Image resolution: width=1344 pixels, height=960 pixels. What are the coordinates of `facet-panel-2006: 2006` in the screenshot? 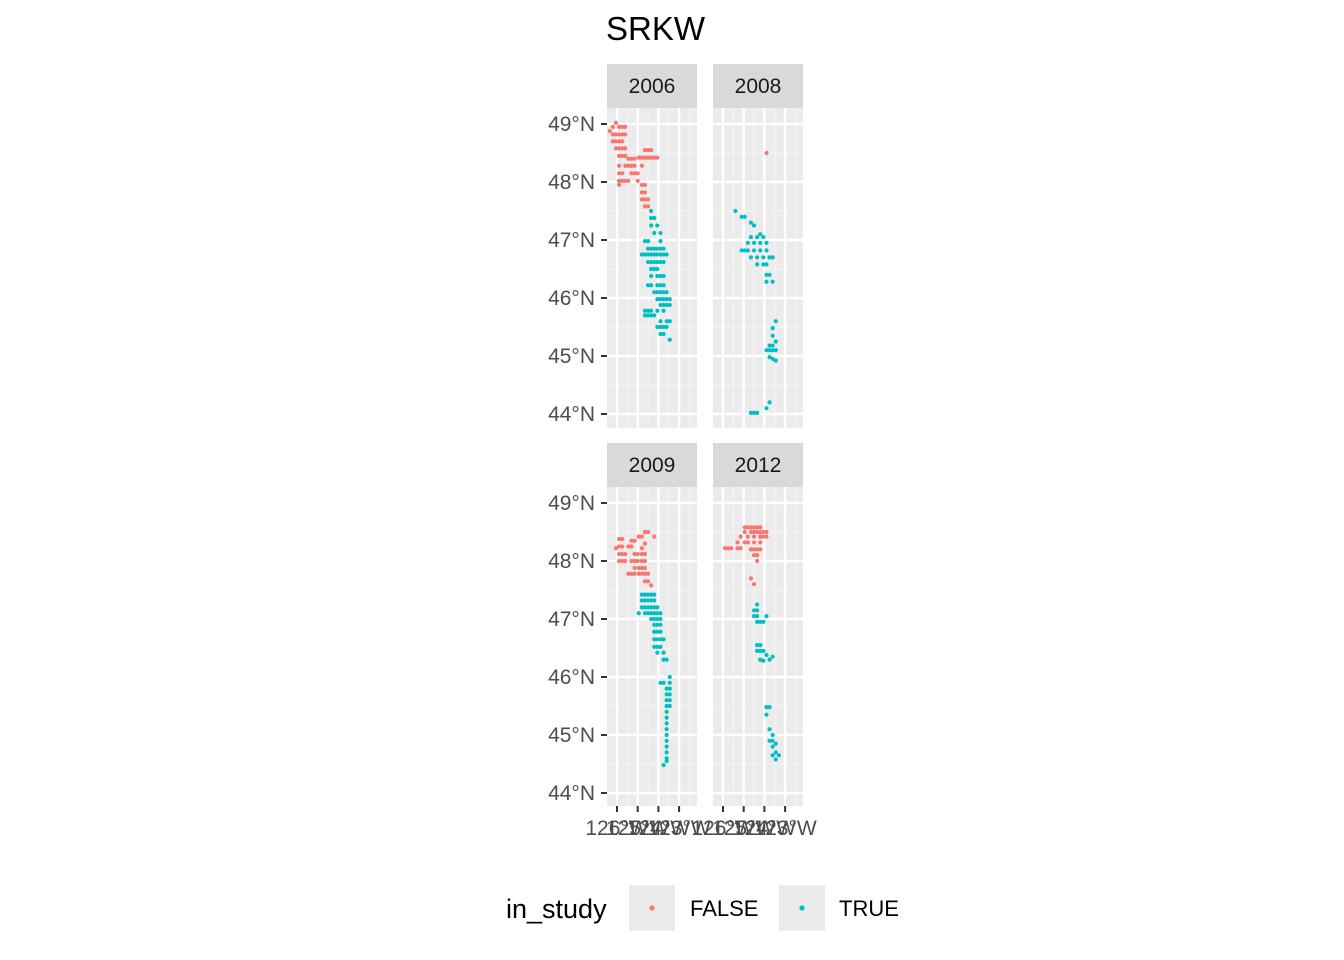 It's located at (652, 246).